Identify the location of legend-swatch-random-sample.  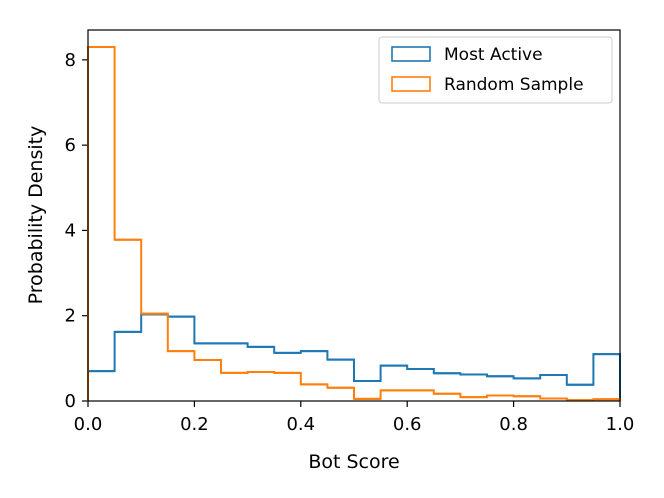
(411, 84).